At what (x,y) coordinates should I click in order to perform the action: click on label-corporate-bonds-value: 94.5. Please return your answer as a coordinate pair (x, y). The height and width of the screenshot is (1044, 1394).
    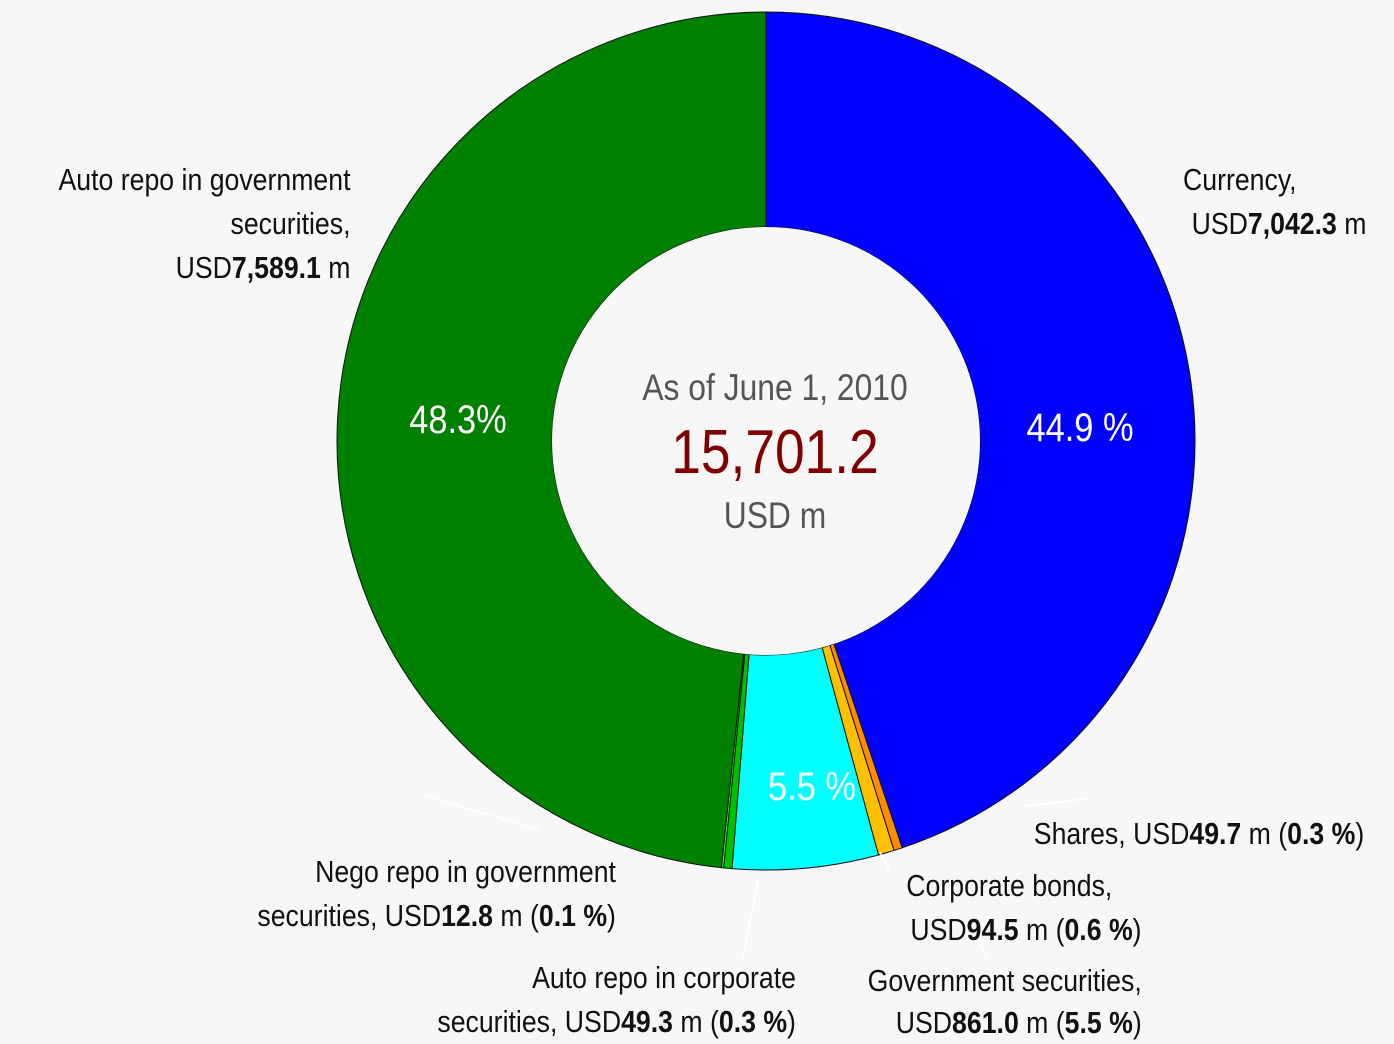
    Looking at the image, I should click on (993, 929).